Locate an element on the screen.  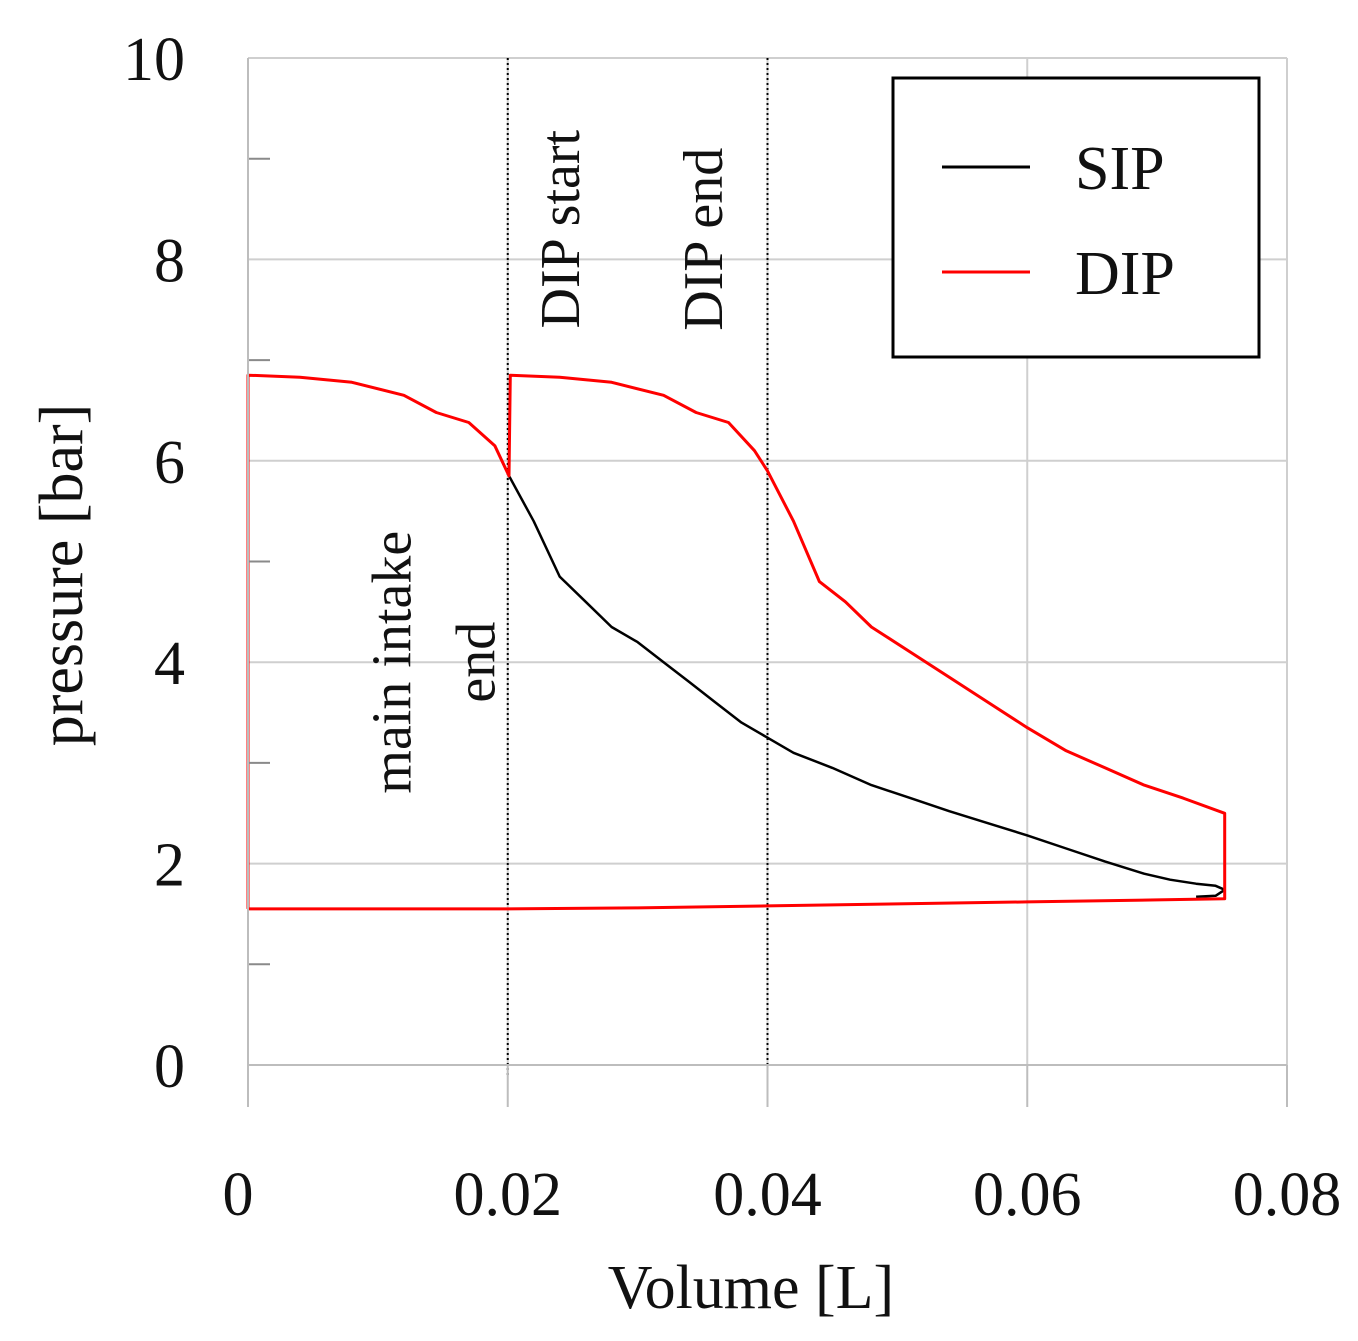
x-tick-label: 0.08 is located at coordinates (1287, 1195).